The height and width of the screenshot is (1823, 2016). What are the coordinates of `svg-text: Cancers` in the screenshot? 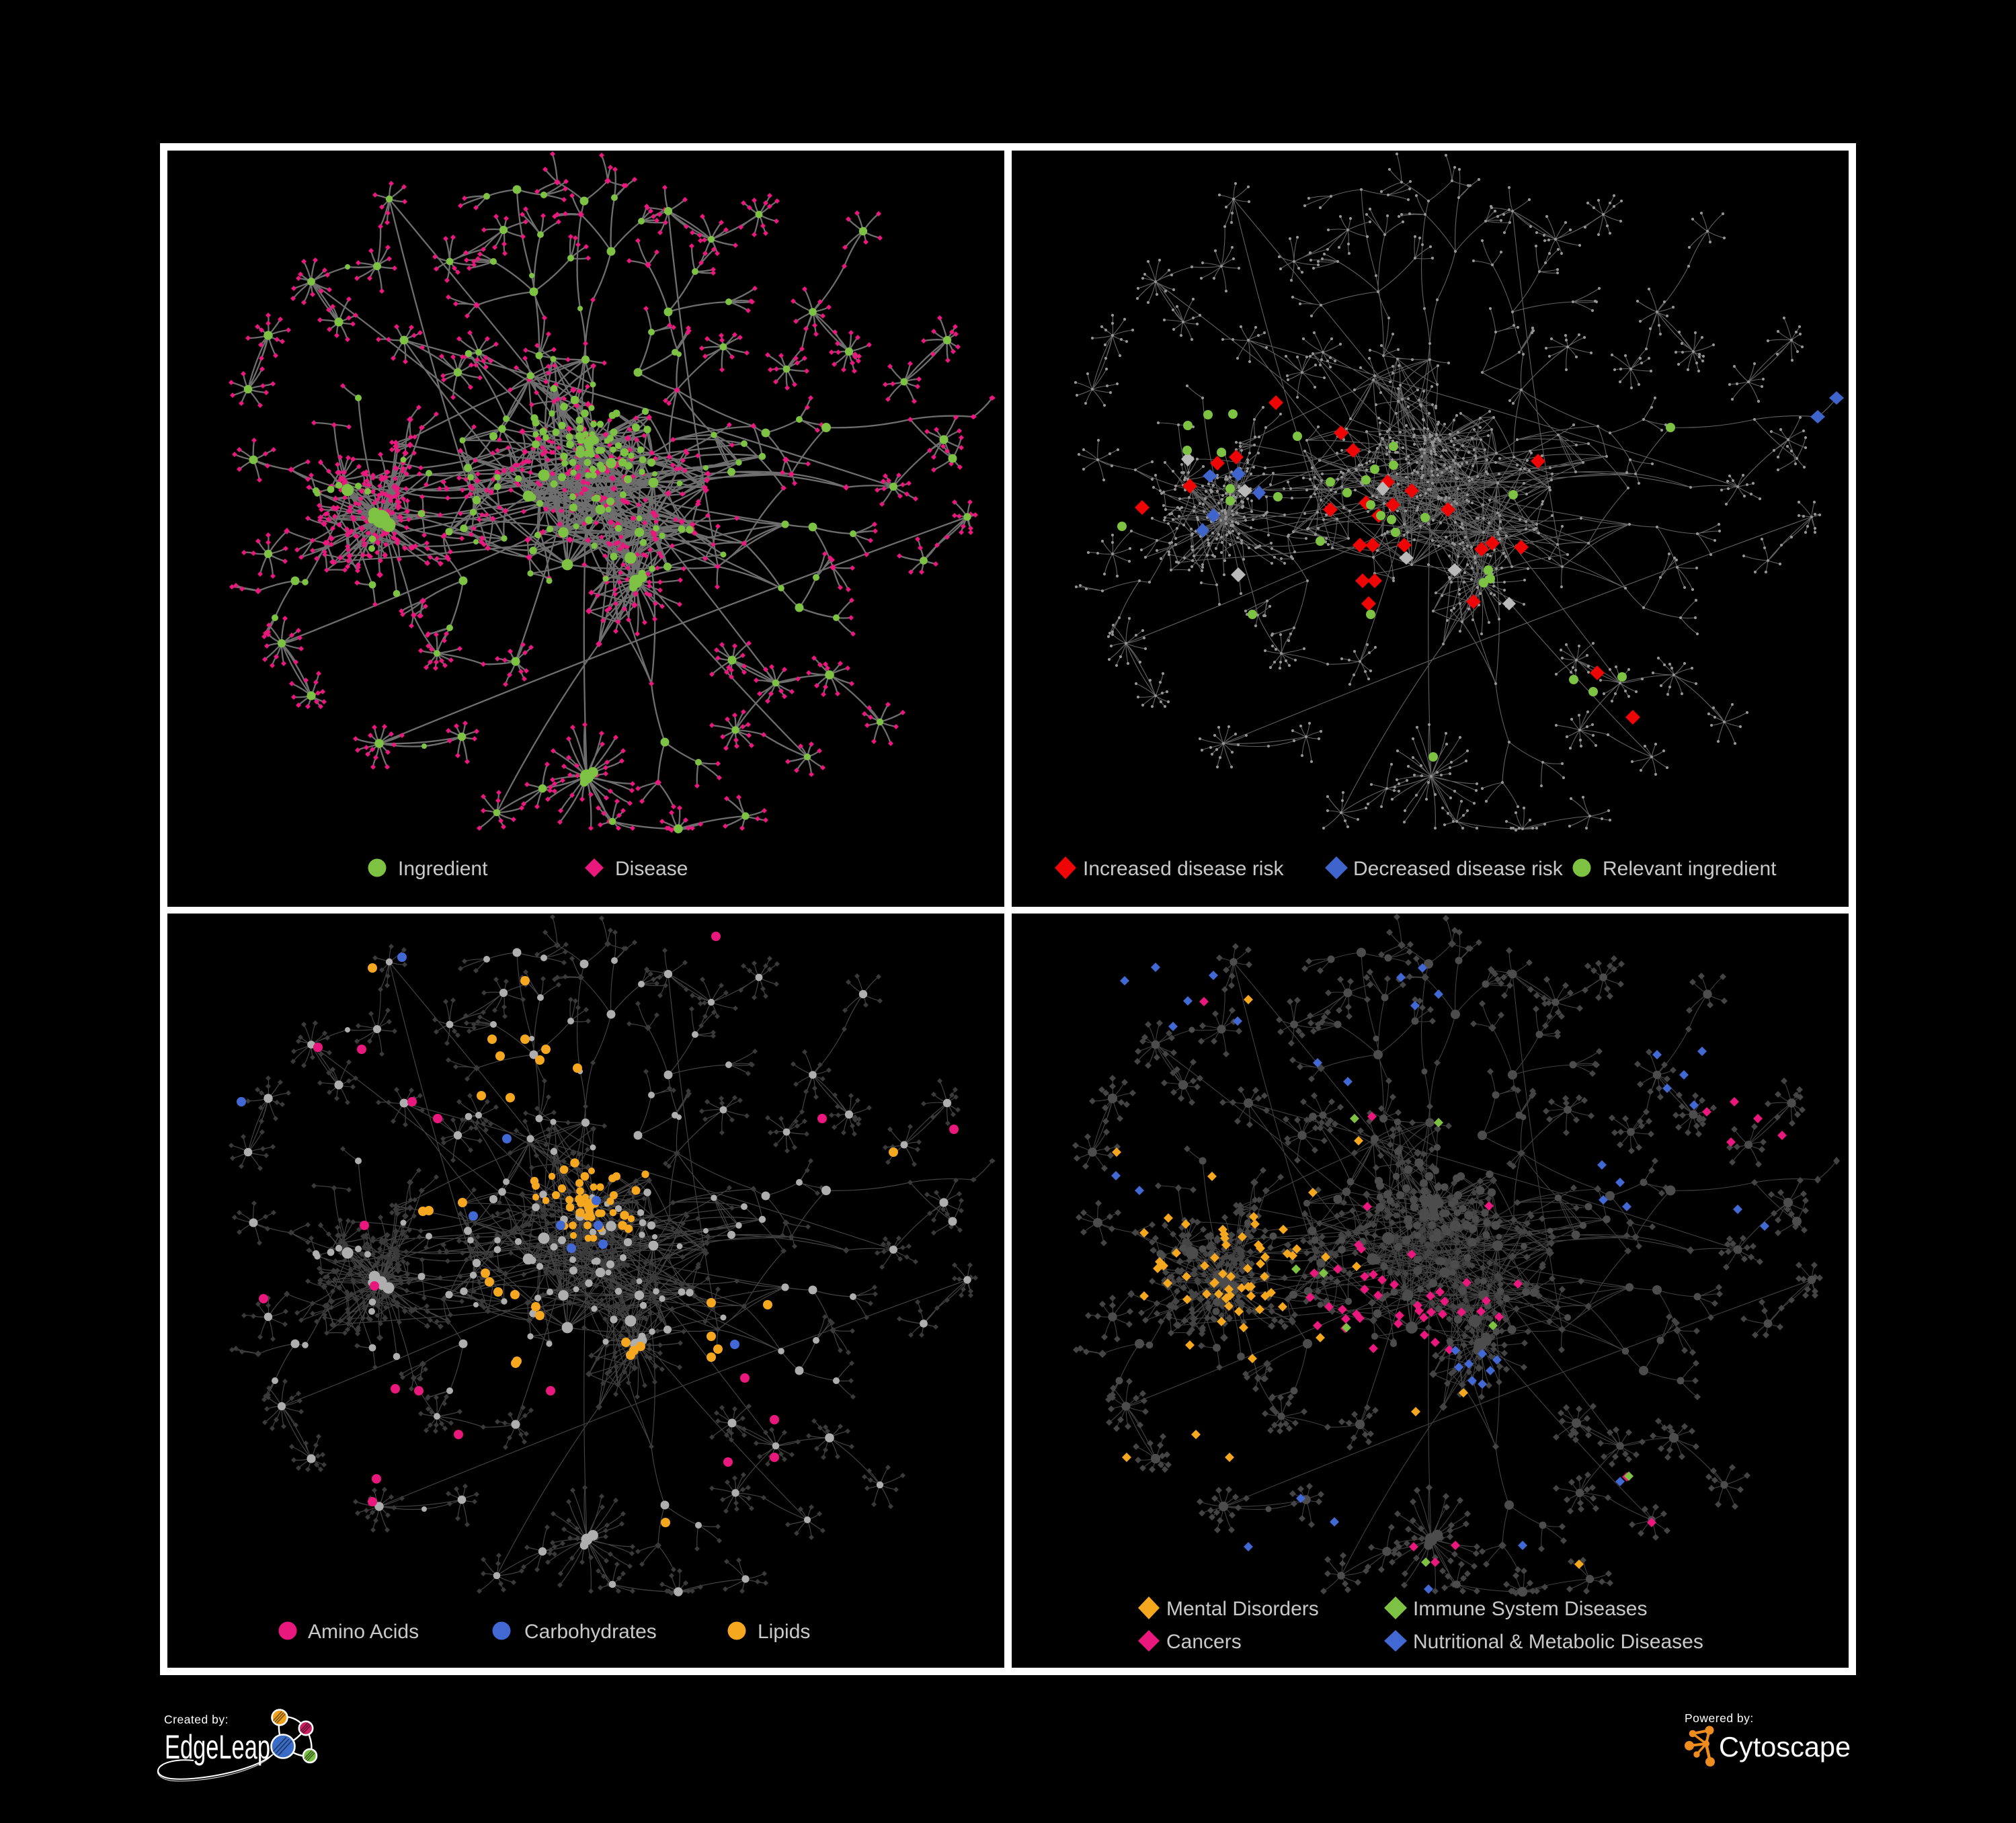 It's located at (1204, 1642).